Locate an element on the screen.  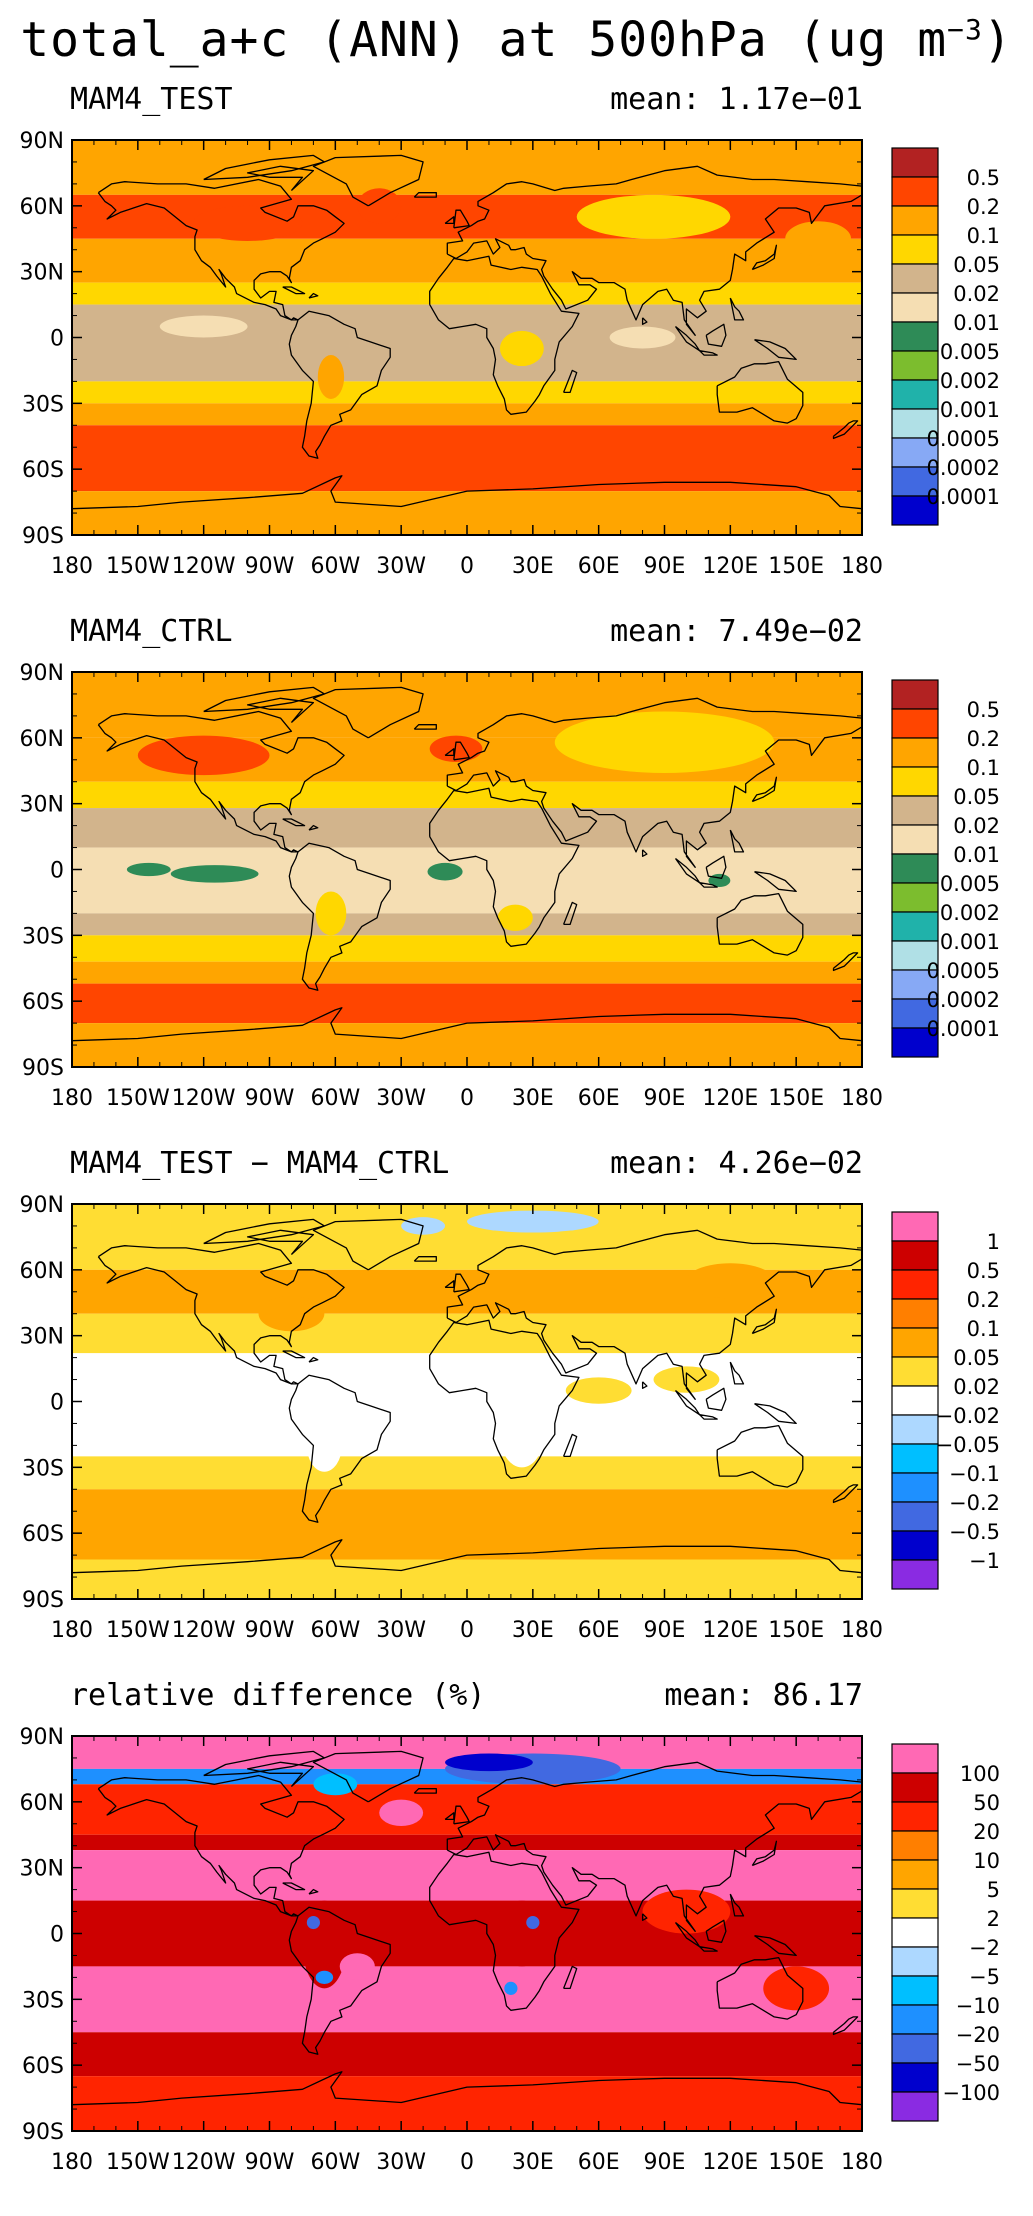
colorbar-label: 0.5 is located at coordinates (983, 178).